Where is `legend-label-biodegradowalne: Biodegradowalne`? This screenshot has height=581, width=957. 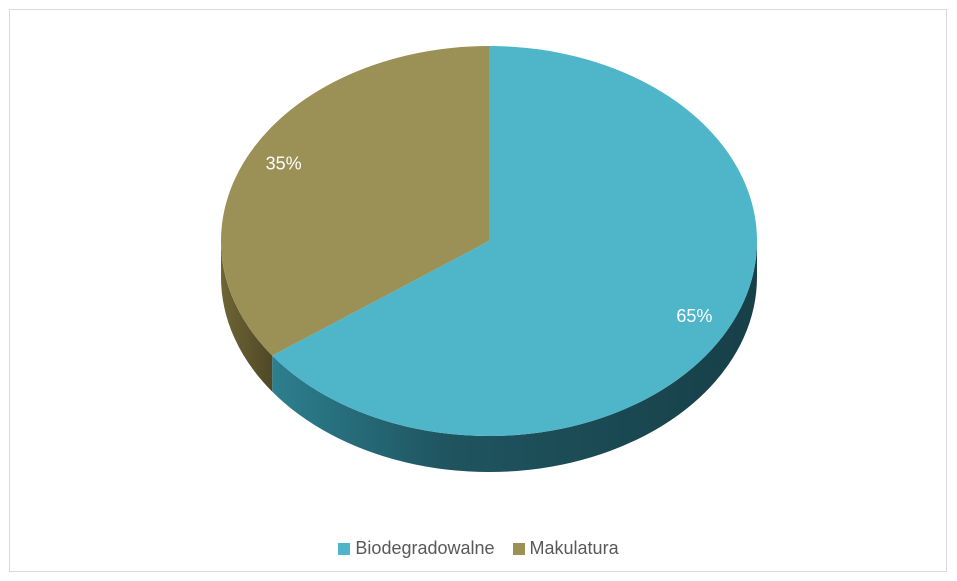 legend-label-biodegradowalne: Biodegradowalne is located at coordinates (425, 548).